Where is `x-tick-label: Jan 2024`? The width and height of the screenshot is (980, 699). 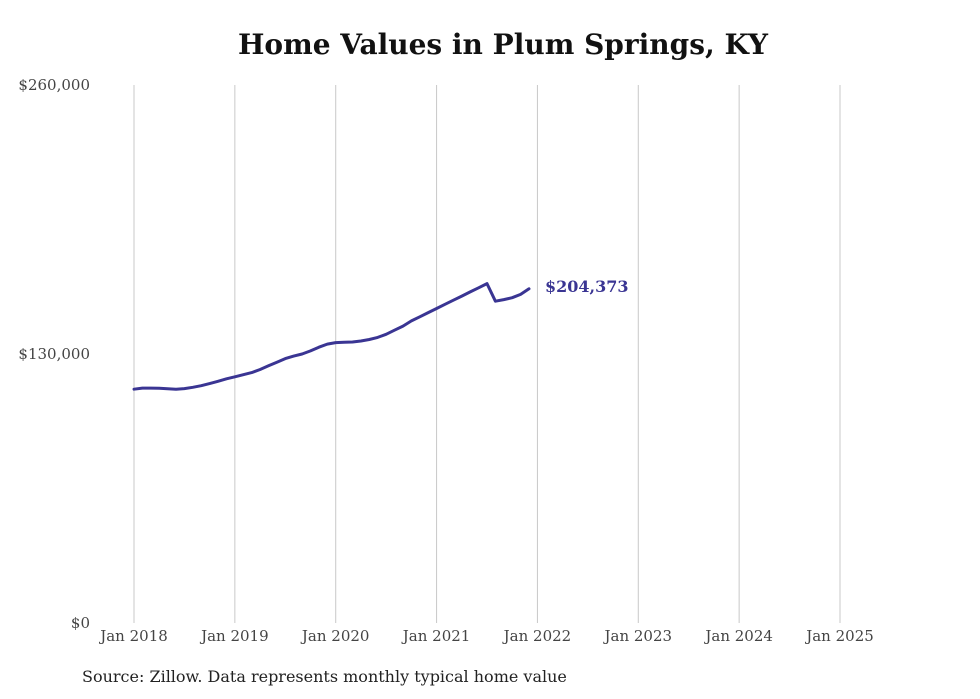 x-tick-label: Jan 2024 is located at coordinates (738, 636).